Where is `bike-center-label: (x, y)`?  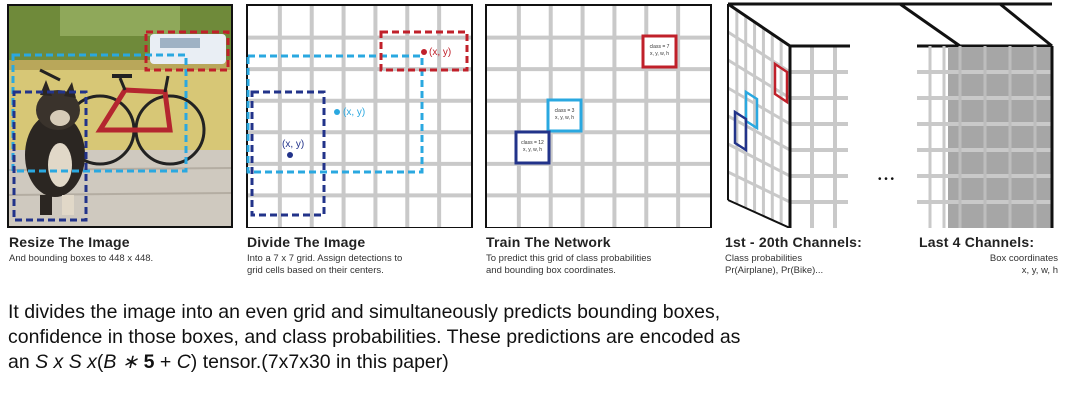
bike-center-label: (x, y) is located at coordinates (354, 112).